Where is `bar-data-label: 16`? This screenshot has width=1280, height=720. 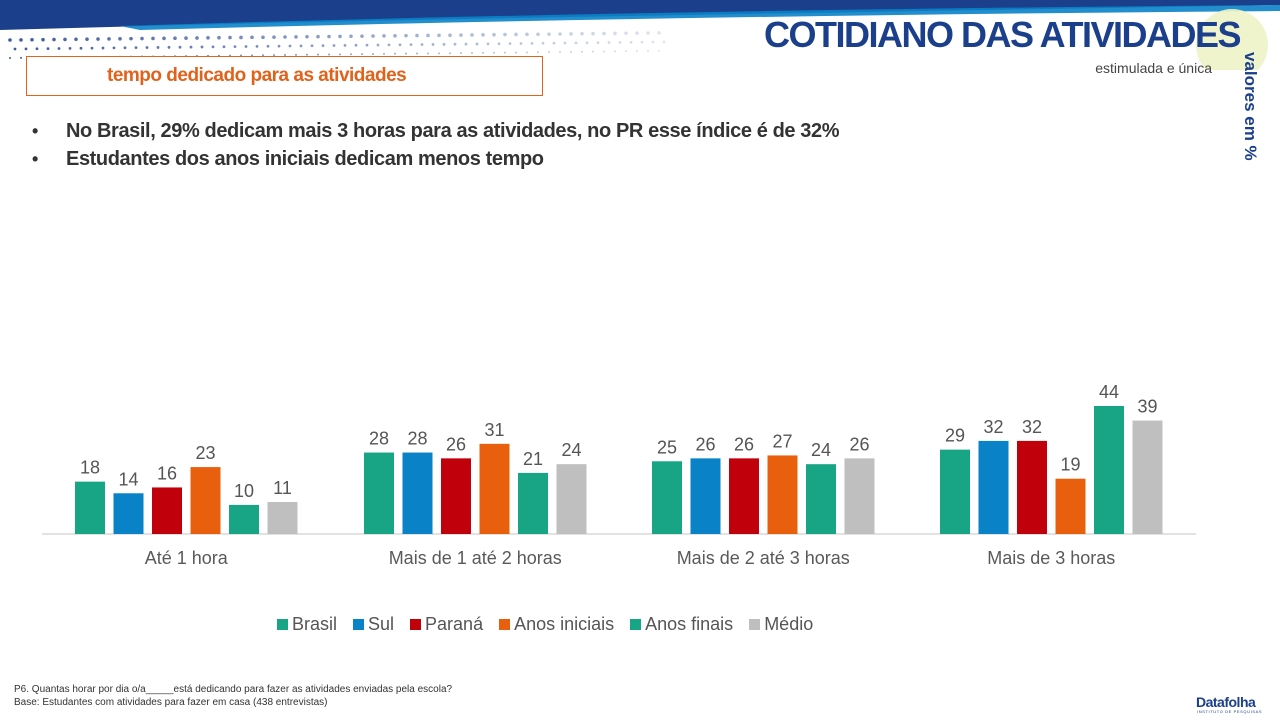
bar-data-label: 16 is located at coordinates (167, 473).